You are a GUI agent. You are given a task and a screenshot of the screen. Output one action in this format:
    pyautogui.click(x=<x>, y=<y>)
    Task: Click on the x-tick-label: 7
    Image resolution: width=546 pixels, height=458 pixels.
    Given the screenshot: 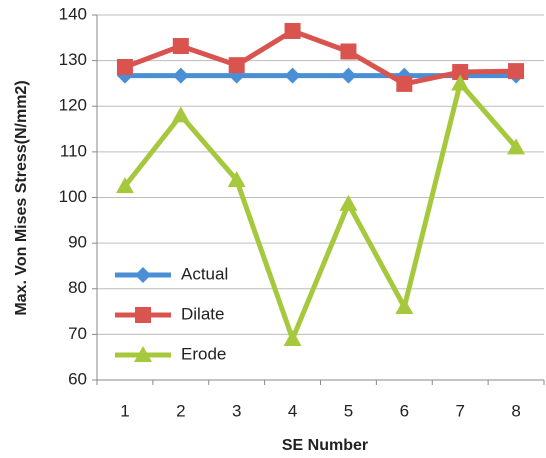 What is the action you would take?
    pyautogui.click(x=459, y=410)
    